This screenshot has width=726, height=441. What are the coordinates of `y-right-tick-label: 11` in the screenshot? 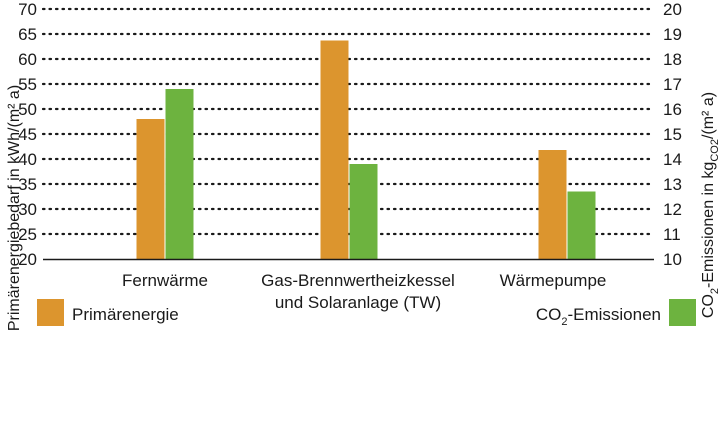 It's located at (672, 234).